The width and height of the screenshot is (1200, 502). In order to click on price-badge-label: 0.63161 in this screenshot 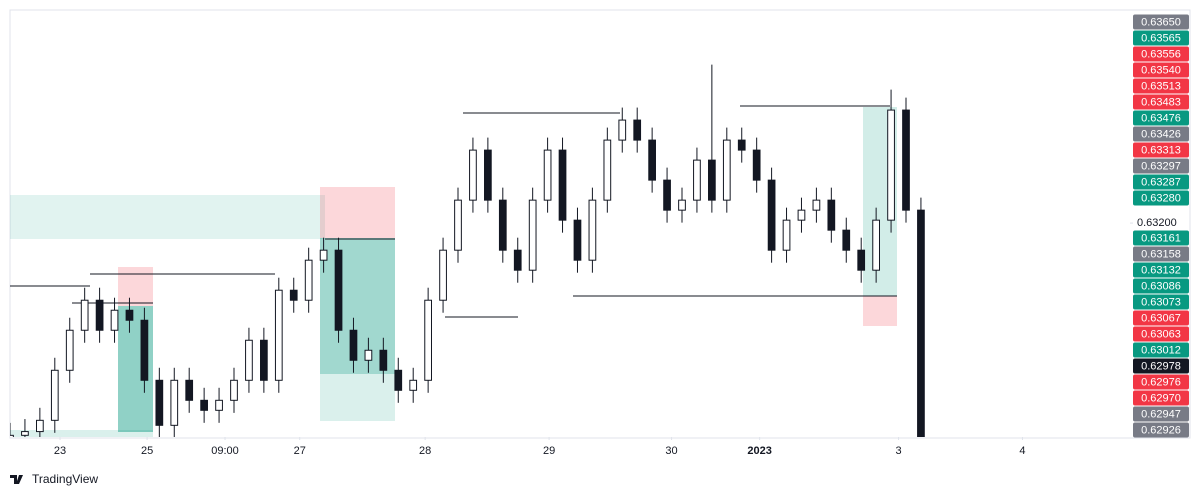, I will do `click(1161, 238)`.